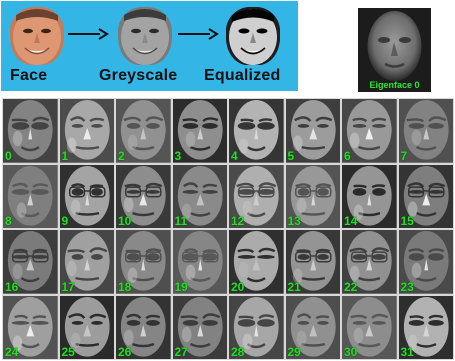  I want to click on eigenface-index: 8, so click(8, 221).